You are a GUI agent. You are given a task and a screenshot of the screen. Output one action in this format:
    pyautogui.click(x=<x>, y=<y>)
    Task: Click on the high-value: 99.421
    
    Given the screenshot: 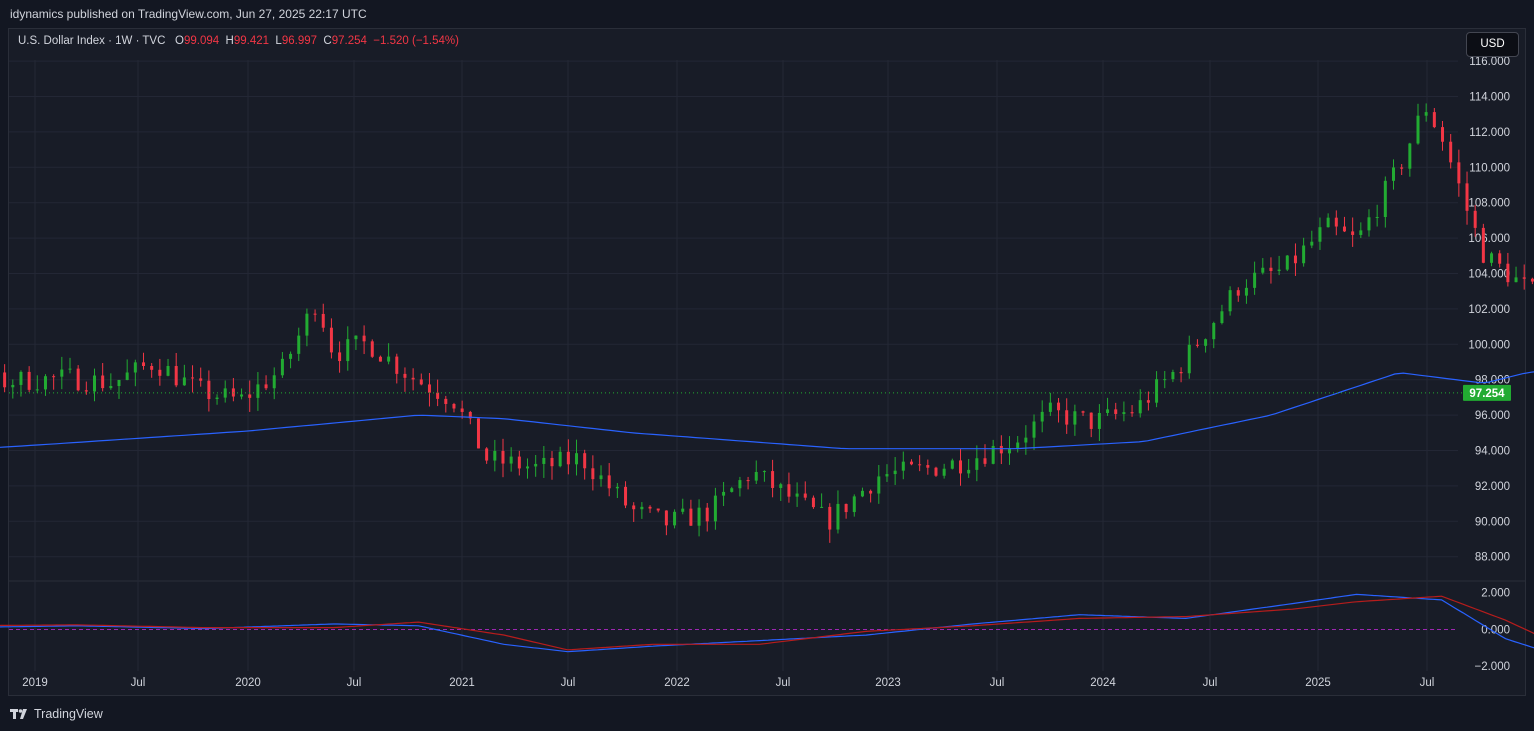 What is the action you would take?
    pyautogui.click(x=251, y=41)
    